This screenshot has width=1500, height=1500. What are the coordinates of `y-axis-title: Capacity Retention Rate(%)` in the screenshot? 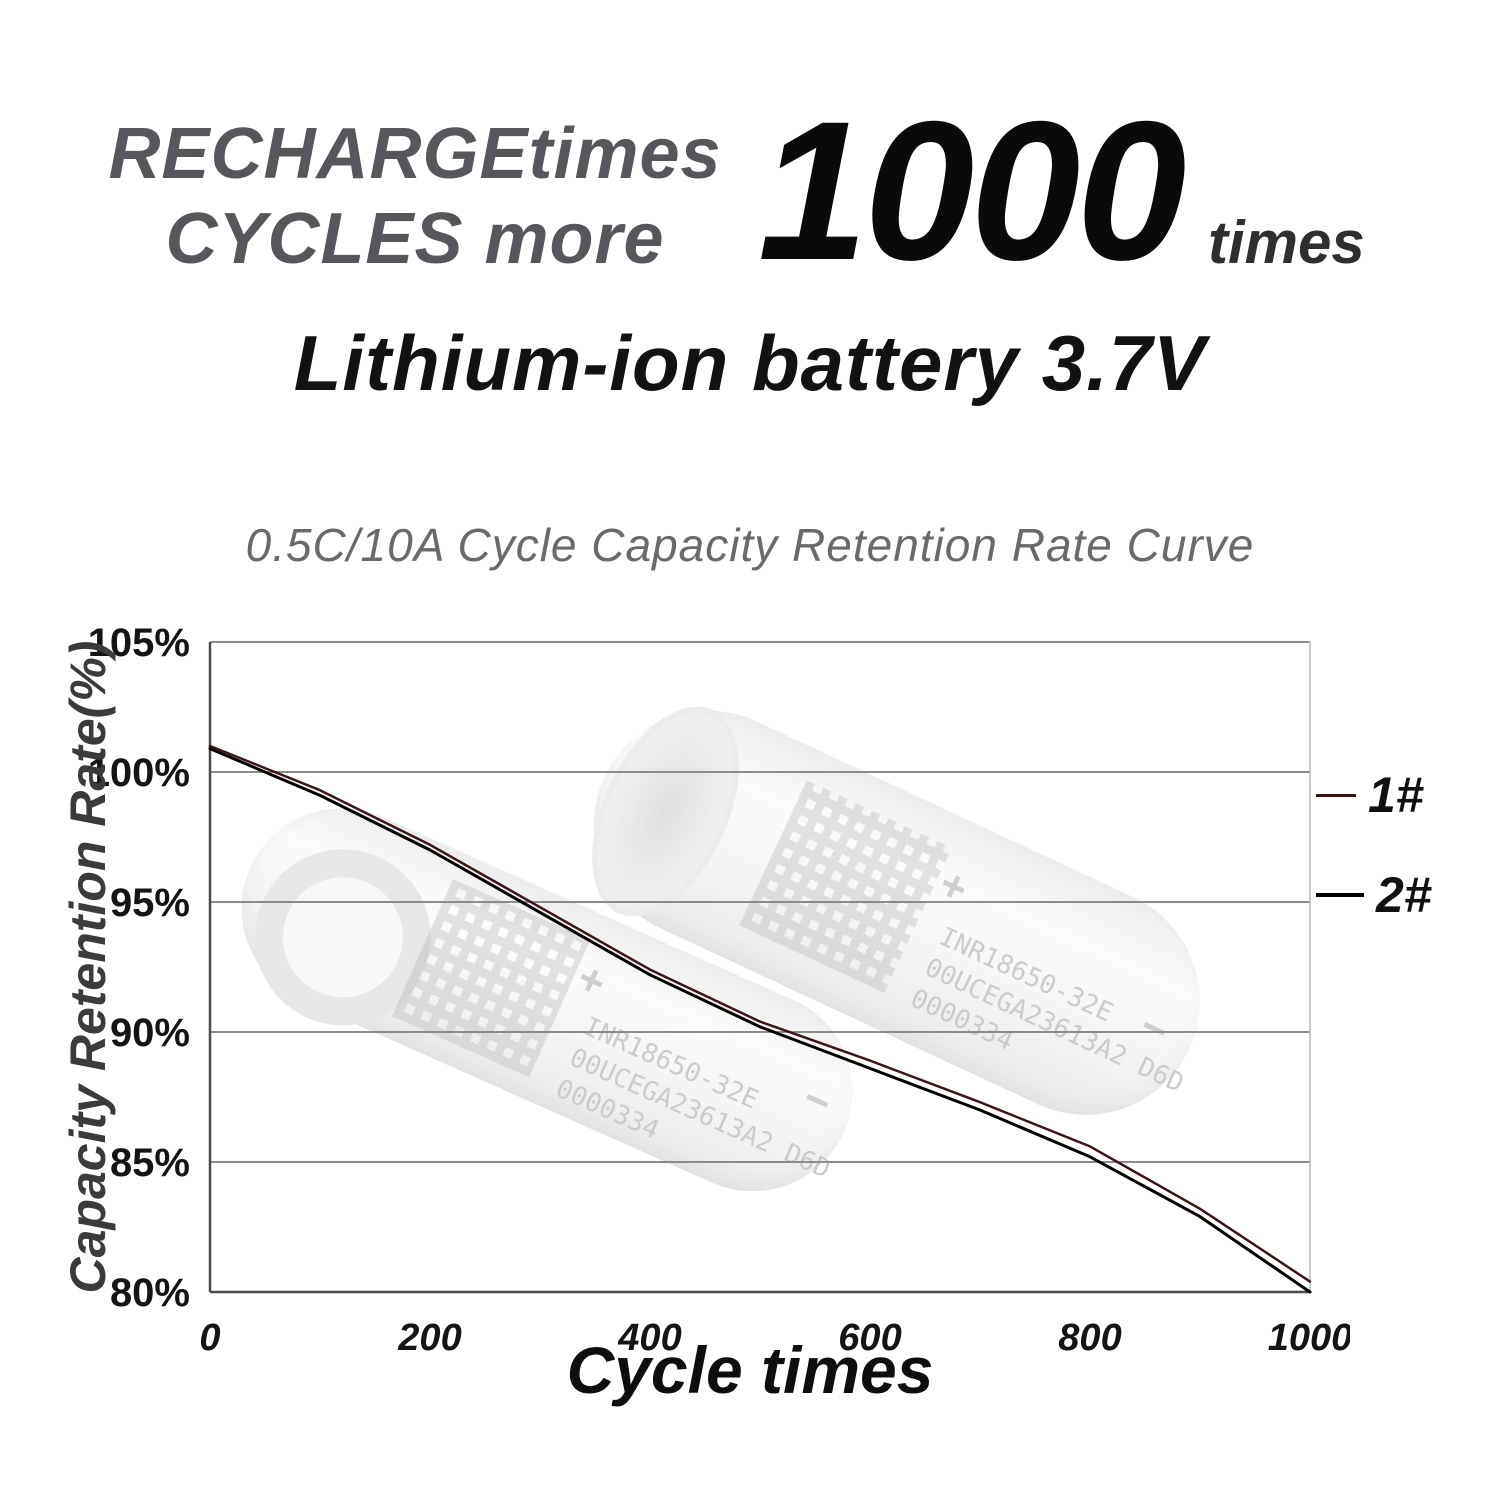 It's located at (88, 967).